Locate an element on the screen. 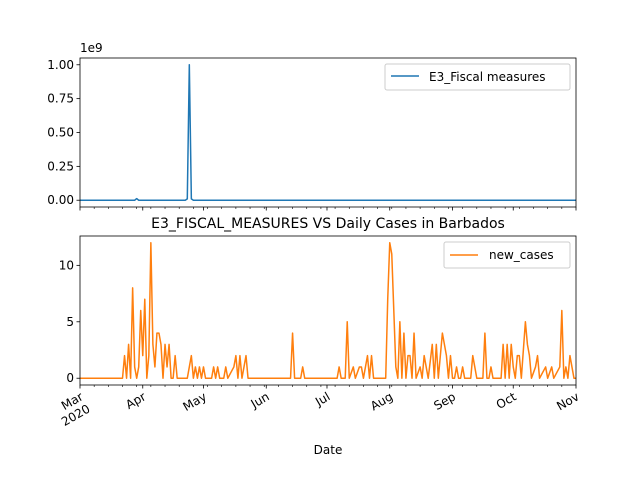  bottom-y-tick-label: 10 is located at coordinates (66, 265).